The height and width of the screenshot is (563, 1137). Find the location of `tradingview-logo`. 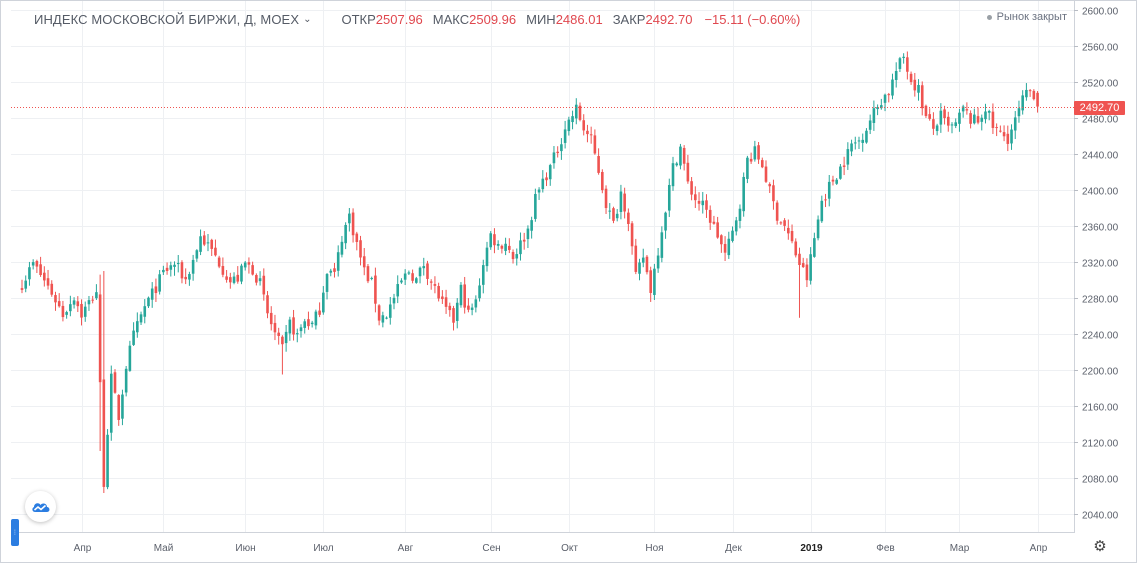

tradingview-logo is located at coordinates (40, 506).